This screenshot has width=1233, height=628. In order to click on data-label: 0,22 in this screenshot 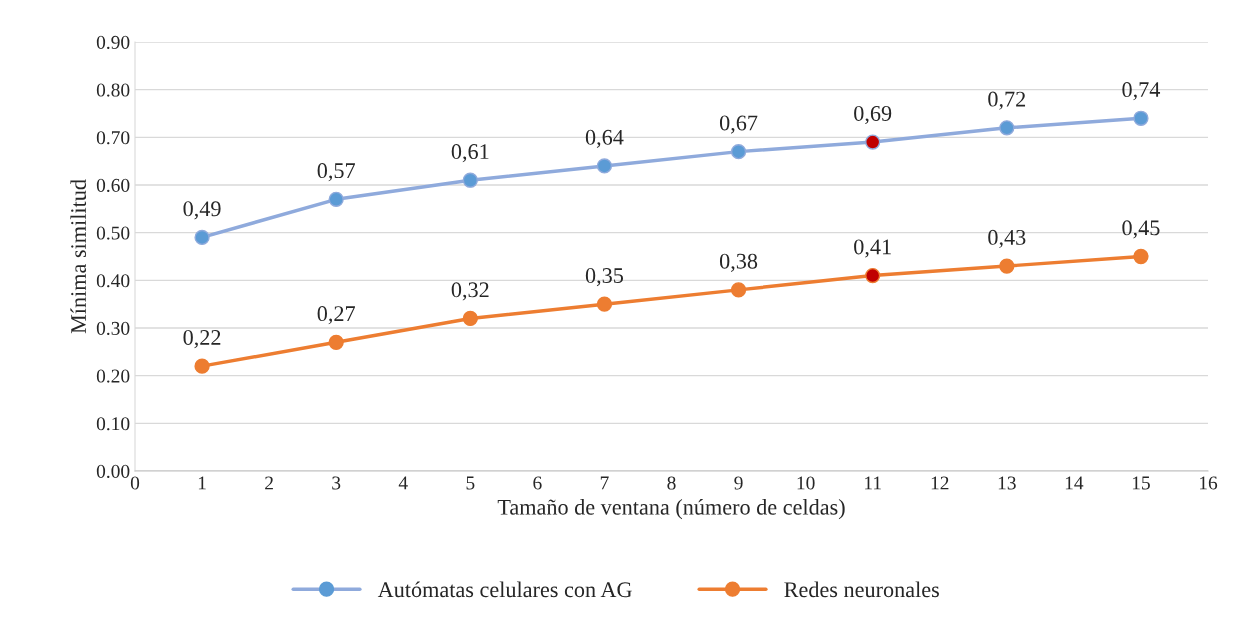, I will do `click(202, 339)`.